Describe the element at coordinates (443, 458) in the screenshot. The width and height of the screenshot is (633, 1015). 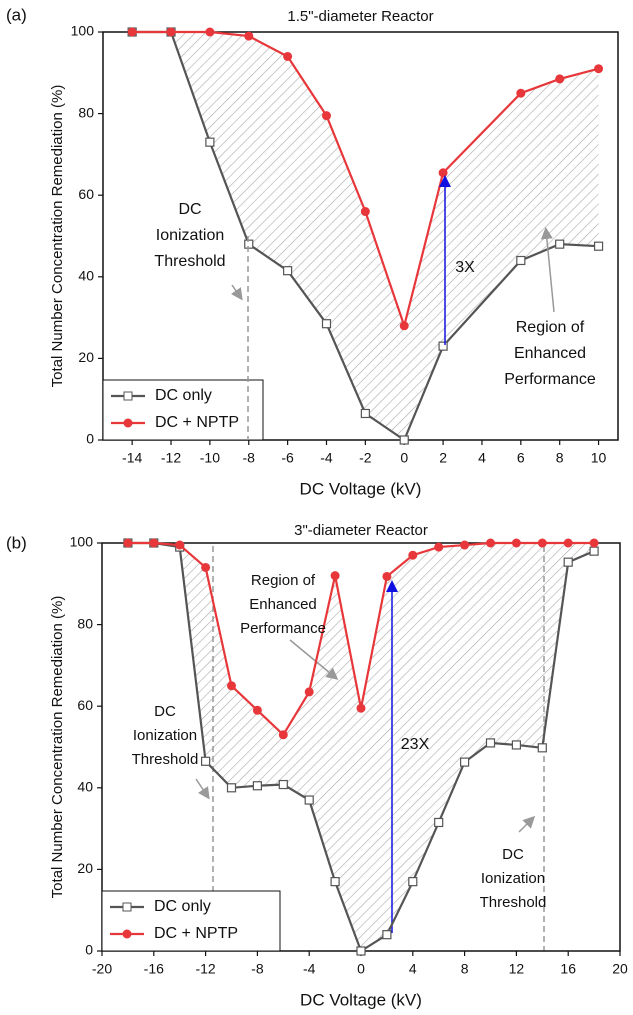
I see `x-tick-label: 2` at that location.